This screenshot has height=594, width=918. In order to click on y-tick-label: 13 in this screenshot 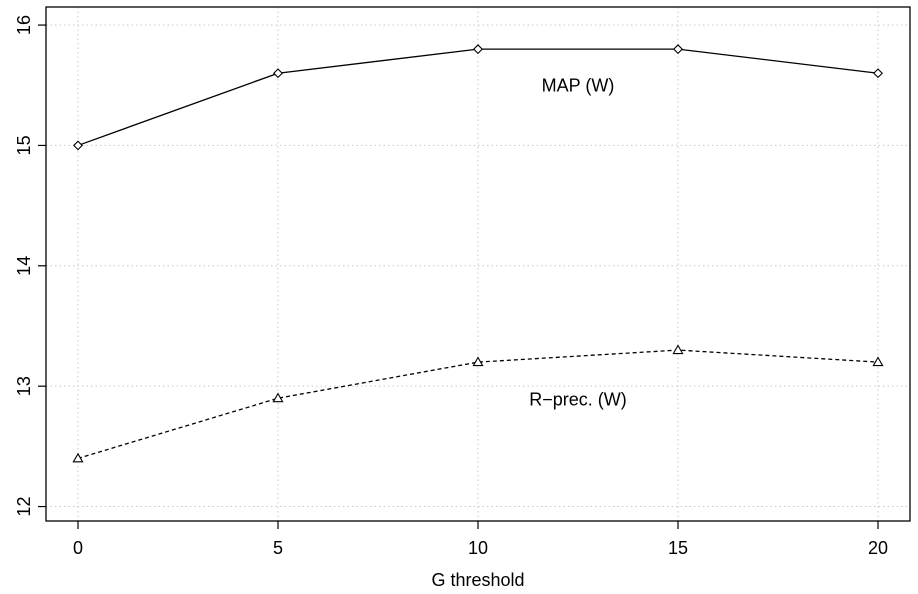, I will do `click(24, 386)`.